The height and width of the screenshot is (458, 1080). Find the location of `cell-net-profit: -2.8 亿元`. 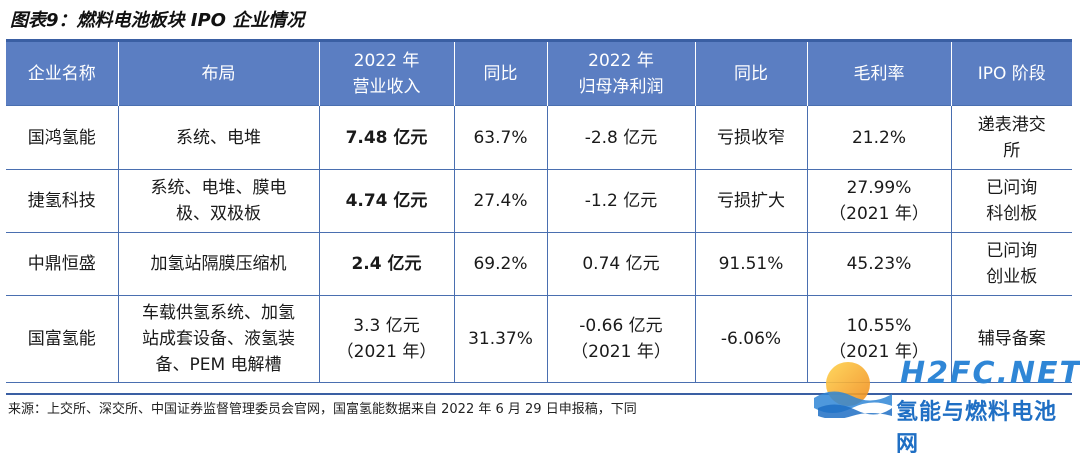

cell-net-profit: -2.8 亿元 is located at coordinates (621, 137).